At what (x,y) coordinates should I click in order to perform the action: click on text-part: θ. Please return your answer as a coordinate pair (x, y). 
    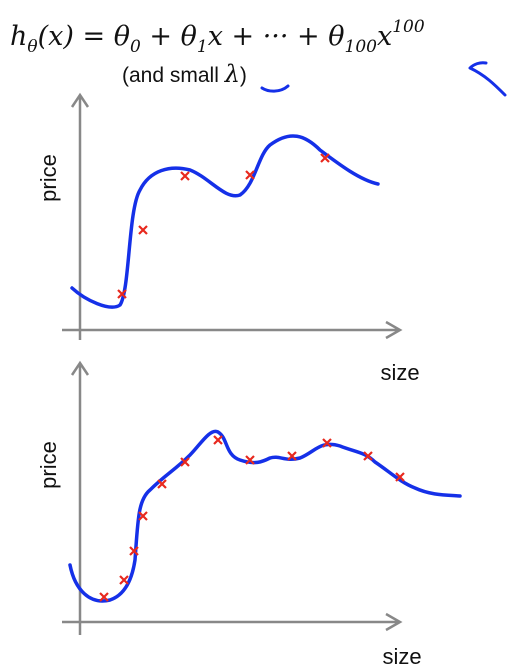
    Looking at the image, I should click on (32, 47).